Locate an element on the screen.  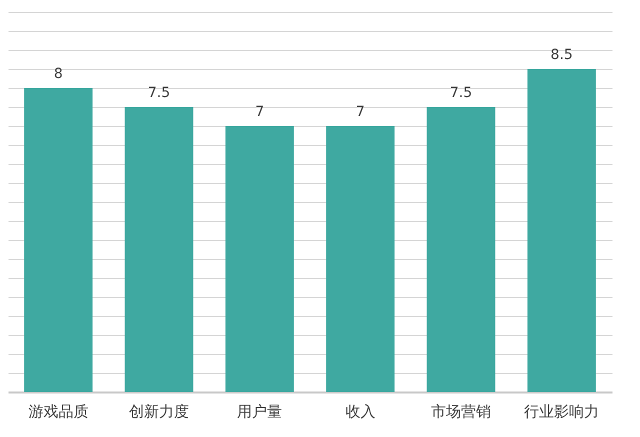
x-tick-label: 创新力度 is located at coordinates (159, 411).